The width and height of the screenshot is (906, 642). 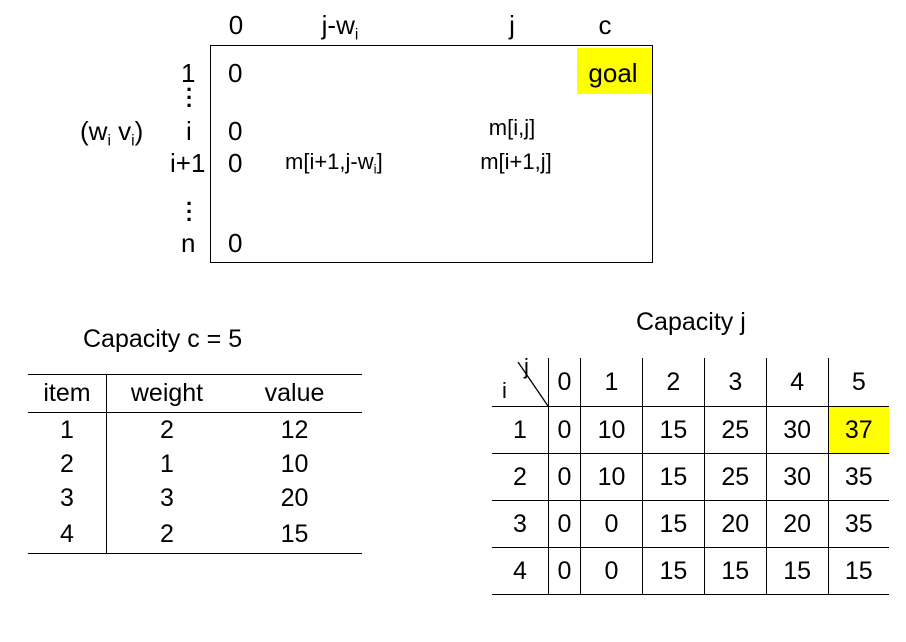 I want to click on table-row: 2 1 10, so click(x=195, y=464).